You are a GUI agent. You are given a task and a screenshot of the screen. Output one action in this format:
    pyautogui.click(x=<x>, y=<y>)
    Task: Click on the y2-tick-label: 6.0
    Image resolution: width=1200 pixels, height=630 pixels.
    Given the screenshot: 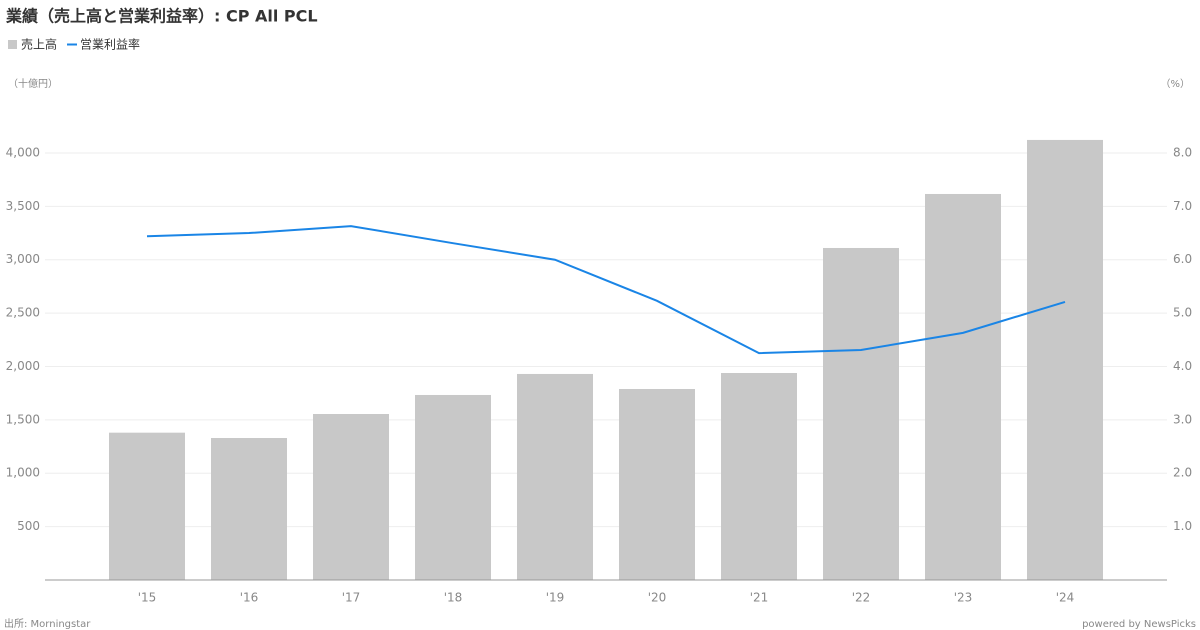 What is the action you would take?
    pyautogui.click(x=1182, y=259)
    